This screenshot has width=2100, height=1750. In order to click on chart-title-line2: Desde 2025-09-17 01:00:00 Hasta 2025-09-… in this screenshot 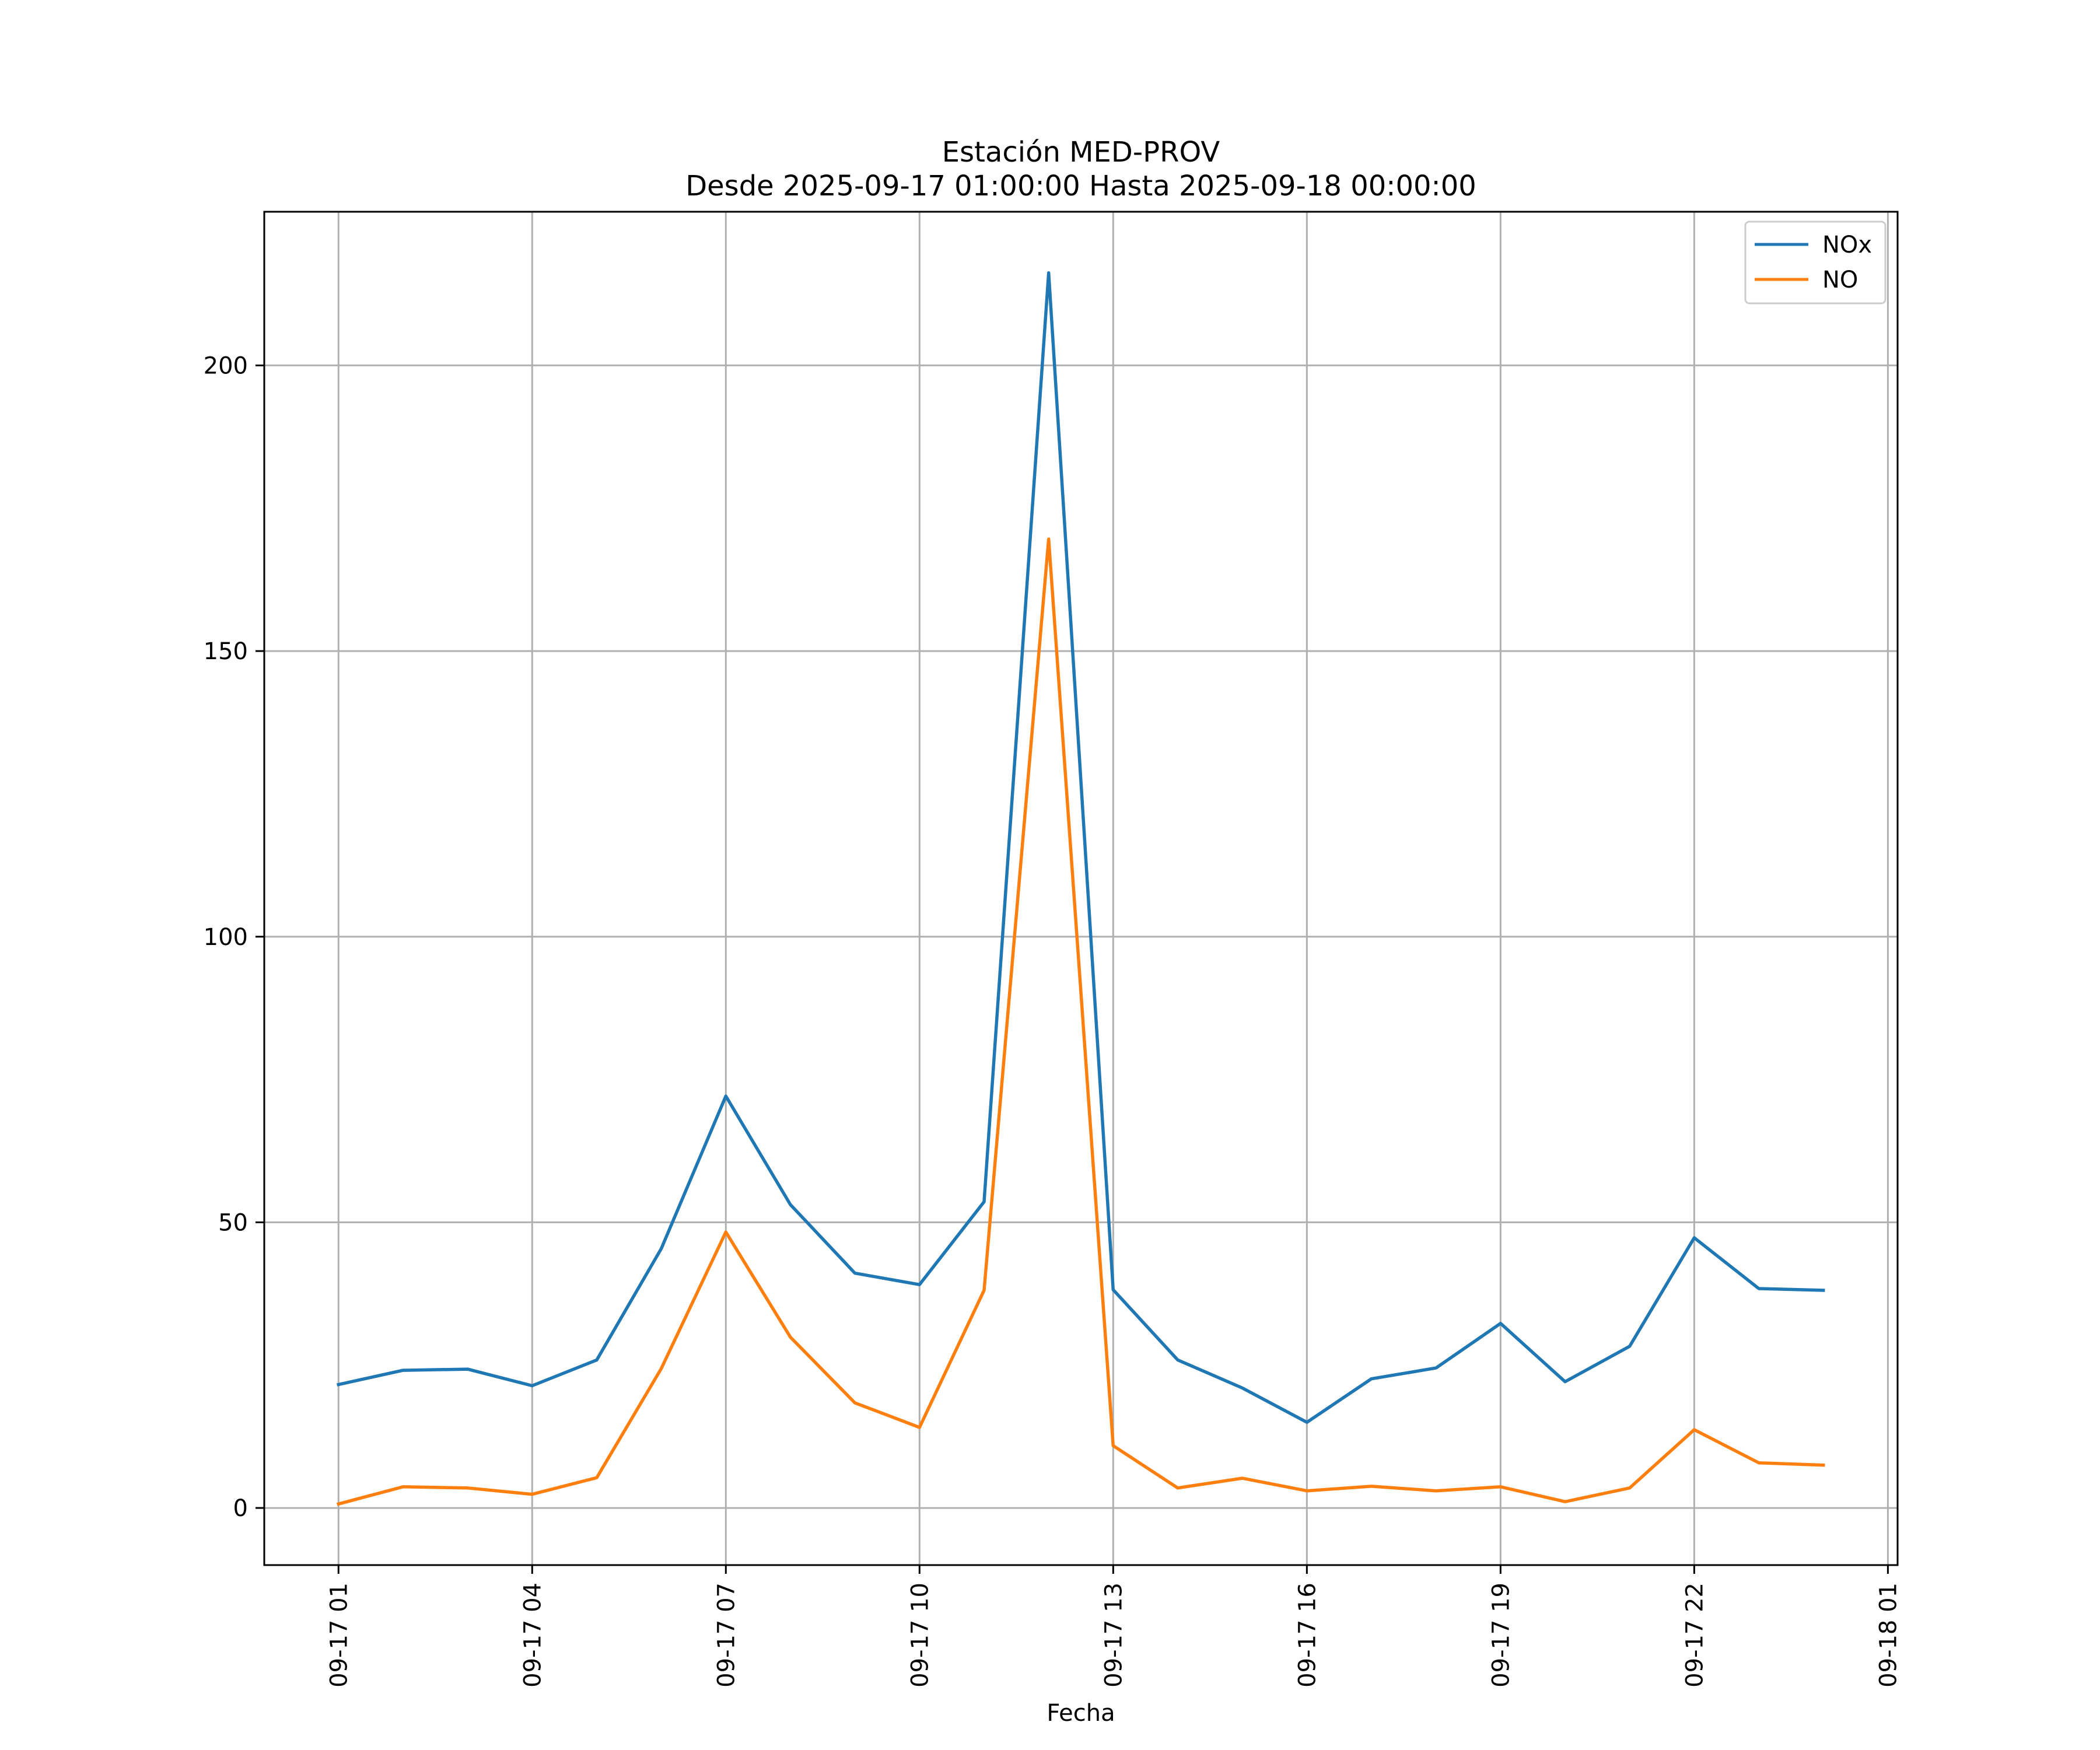, I will do `click(1080, 186)`.